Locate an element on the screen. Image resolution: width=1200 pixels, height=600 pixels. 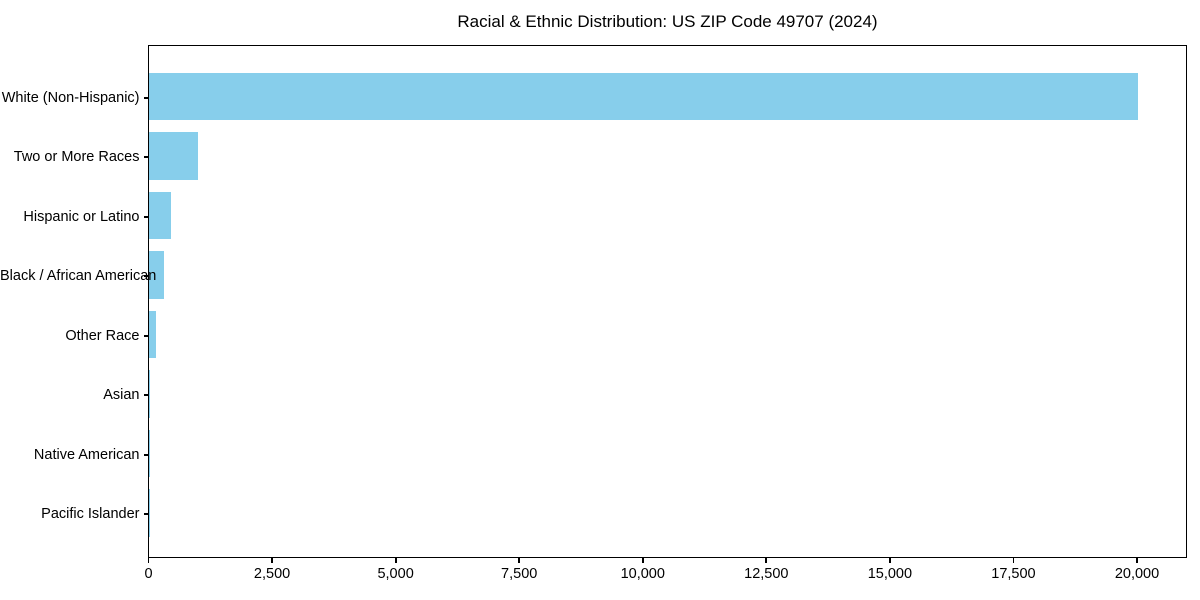
y-label-pacific-islander: Pacific Islander is located at coordinates (90, 514).